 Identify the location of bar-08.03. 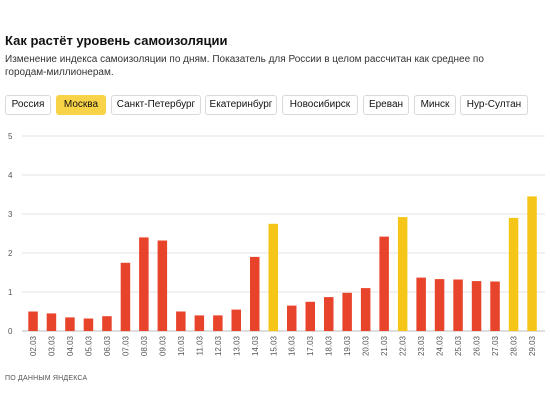
(144, 284).